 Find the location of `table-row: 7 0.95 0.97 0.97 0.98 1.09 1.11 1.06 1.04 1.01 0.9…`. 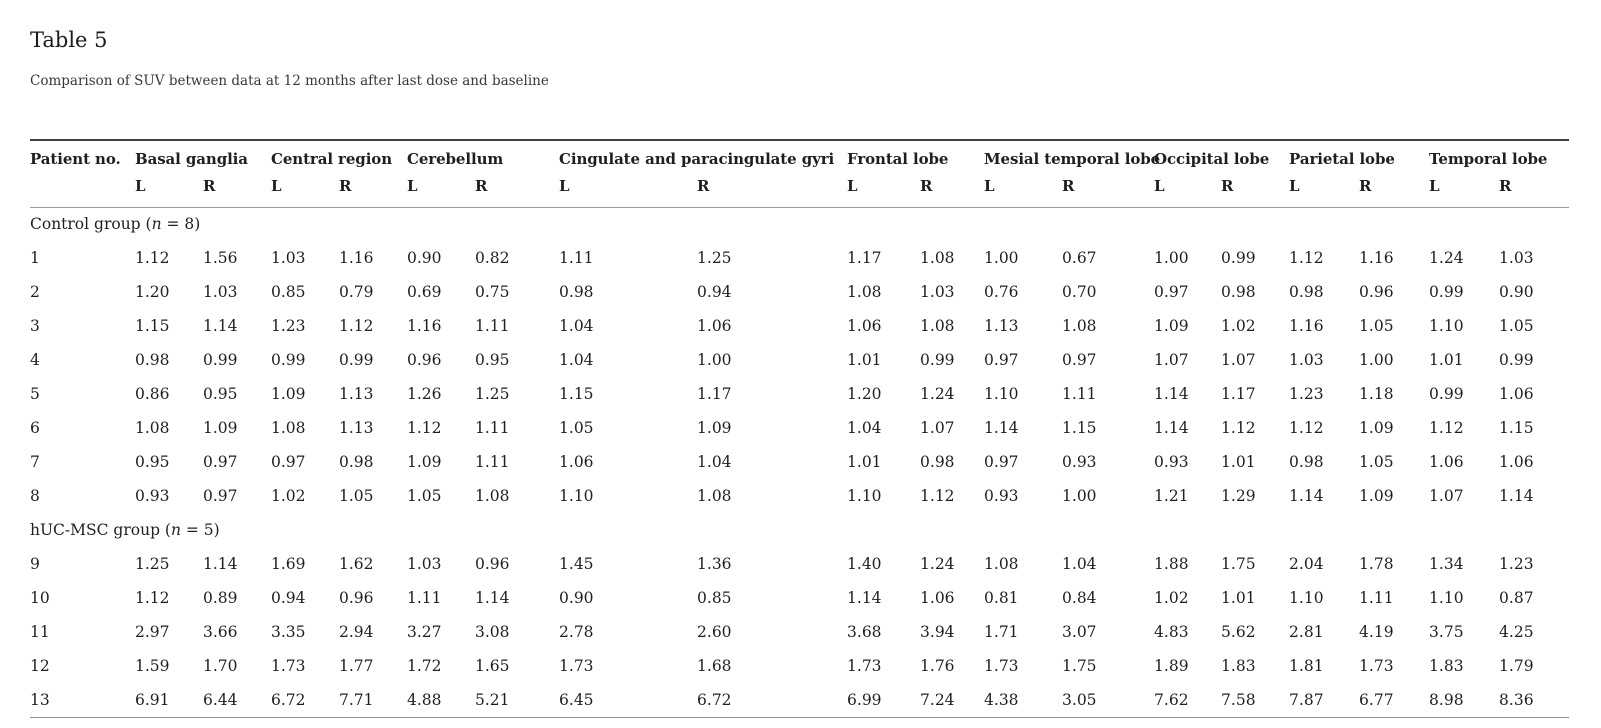

table-row: 7 0.95 0.97 0.97 0.98 1.09 1.11 1.06 1.04 1.01 0.9… is located at coordinates (799, 462).